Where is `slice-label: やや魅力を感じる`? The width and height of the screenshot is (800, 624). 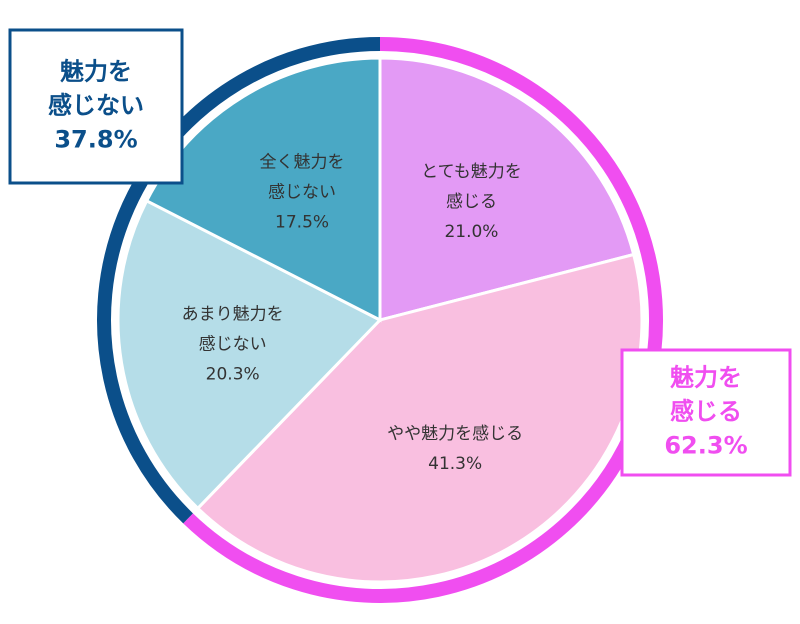
slice-label: やや魅力を感じる is located at coordinates (455, 434).